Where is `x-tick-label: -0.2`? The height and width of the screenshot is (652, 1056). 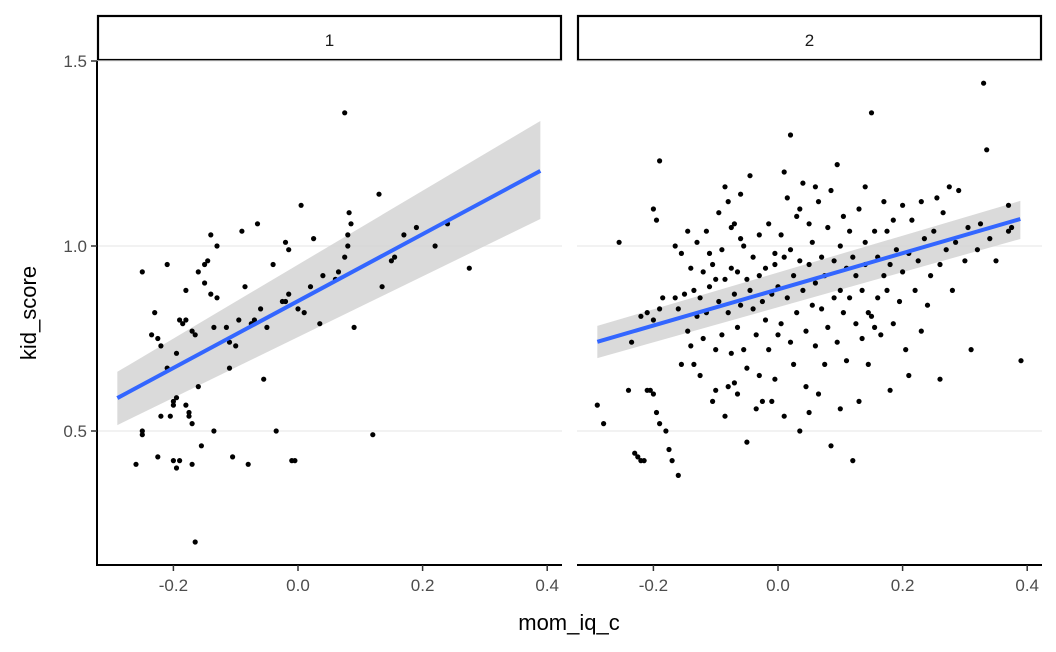
x-tick-label: -0.2 is located at coordinates (653, 585).